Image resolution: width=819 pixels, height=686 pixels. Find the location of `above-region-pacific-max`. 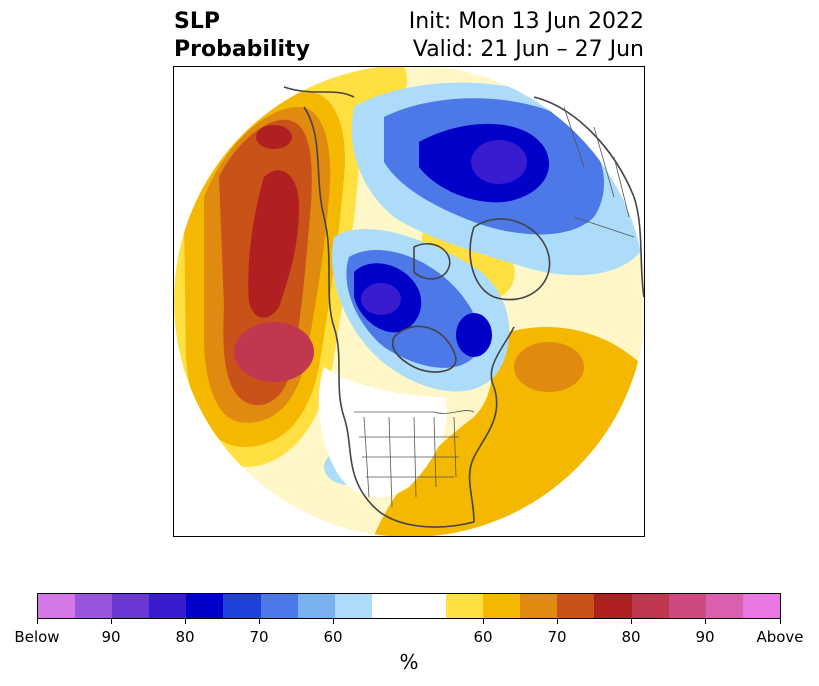

above-region-pacific-max is located at coordinates (274, 352).